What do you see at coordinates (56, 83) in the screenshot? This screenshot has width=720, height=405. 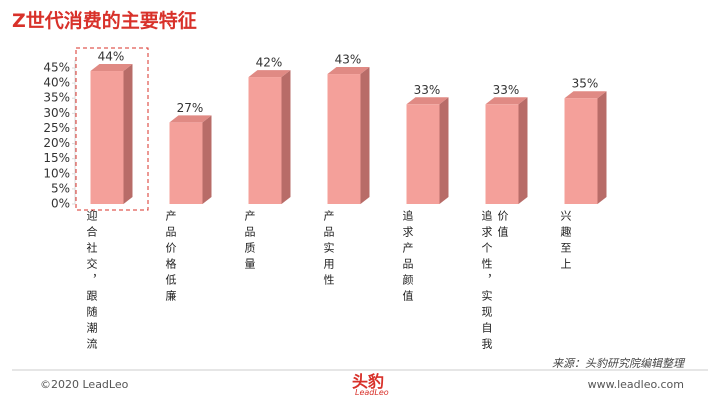 I see `y-tick-label: 40%` at bounding box center [56, 83].